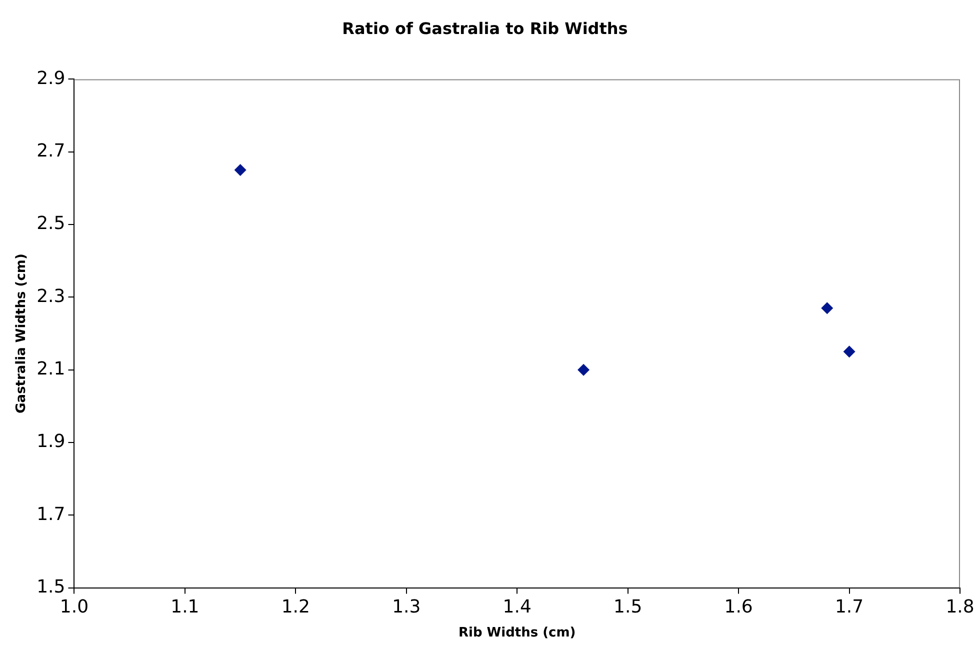 Image resolution: width=980 pixels, height=650 pixels. I want to click on y-tick-label: 2.9, so click(51, 78).